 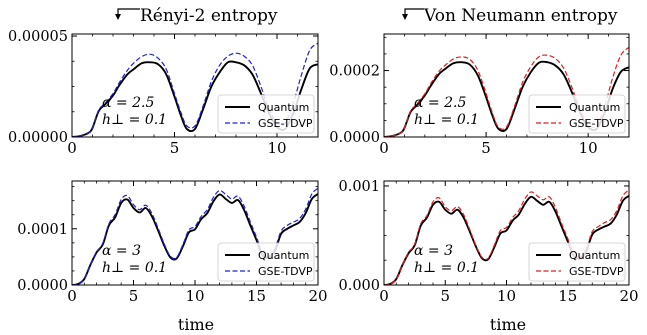 I want to click on y-tick-label: 0.00000, so click(x=38, y=138).